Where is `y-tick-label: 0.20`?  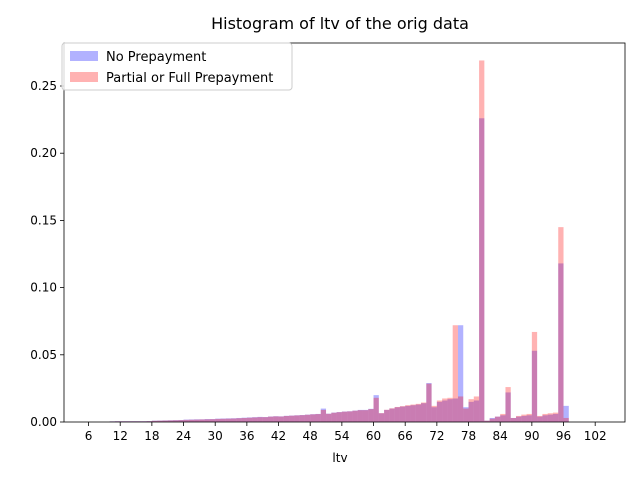
y-tick-label: 0.20 is located at coordinates (43, 153).